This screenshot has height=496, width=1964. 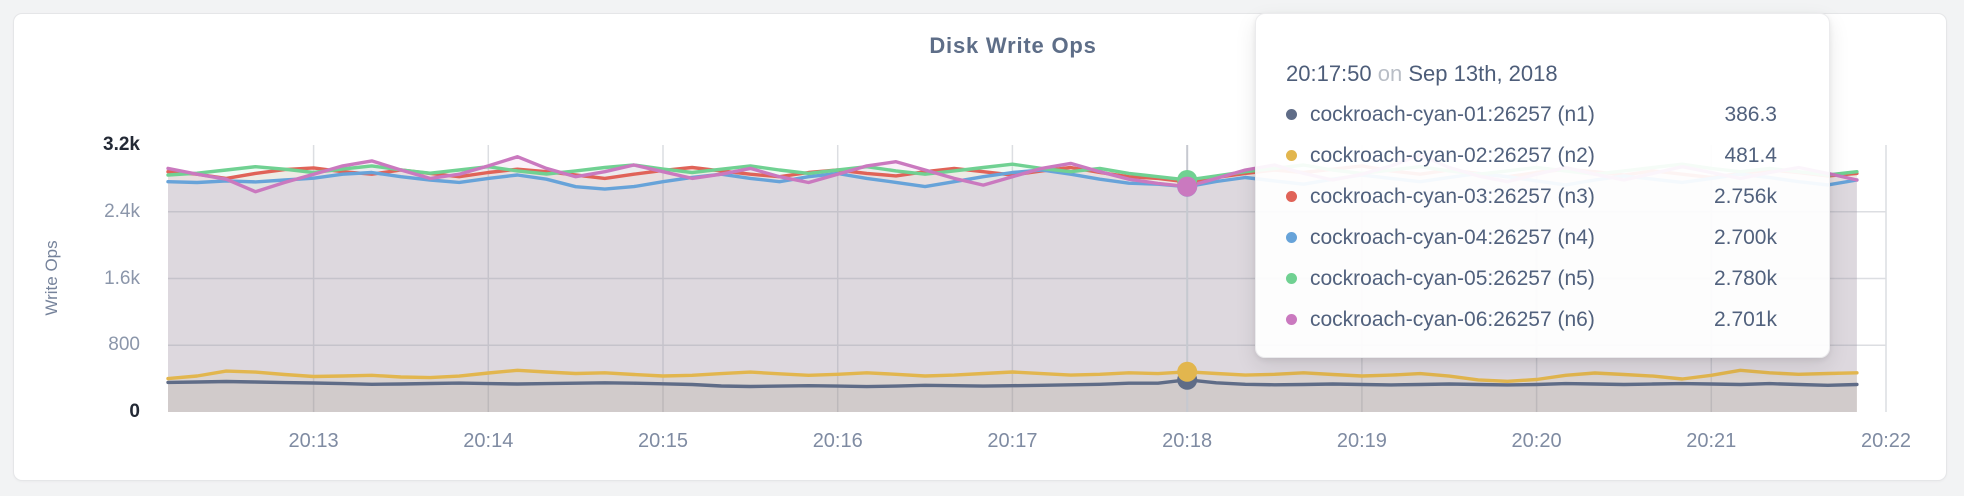 I want to click on tooltip-row: cockroach-cyan-06:26257 (n6) 2.701k, so click(x=1531, y=319).